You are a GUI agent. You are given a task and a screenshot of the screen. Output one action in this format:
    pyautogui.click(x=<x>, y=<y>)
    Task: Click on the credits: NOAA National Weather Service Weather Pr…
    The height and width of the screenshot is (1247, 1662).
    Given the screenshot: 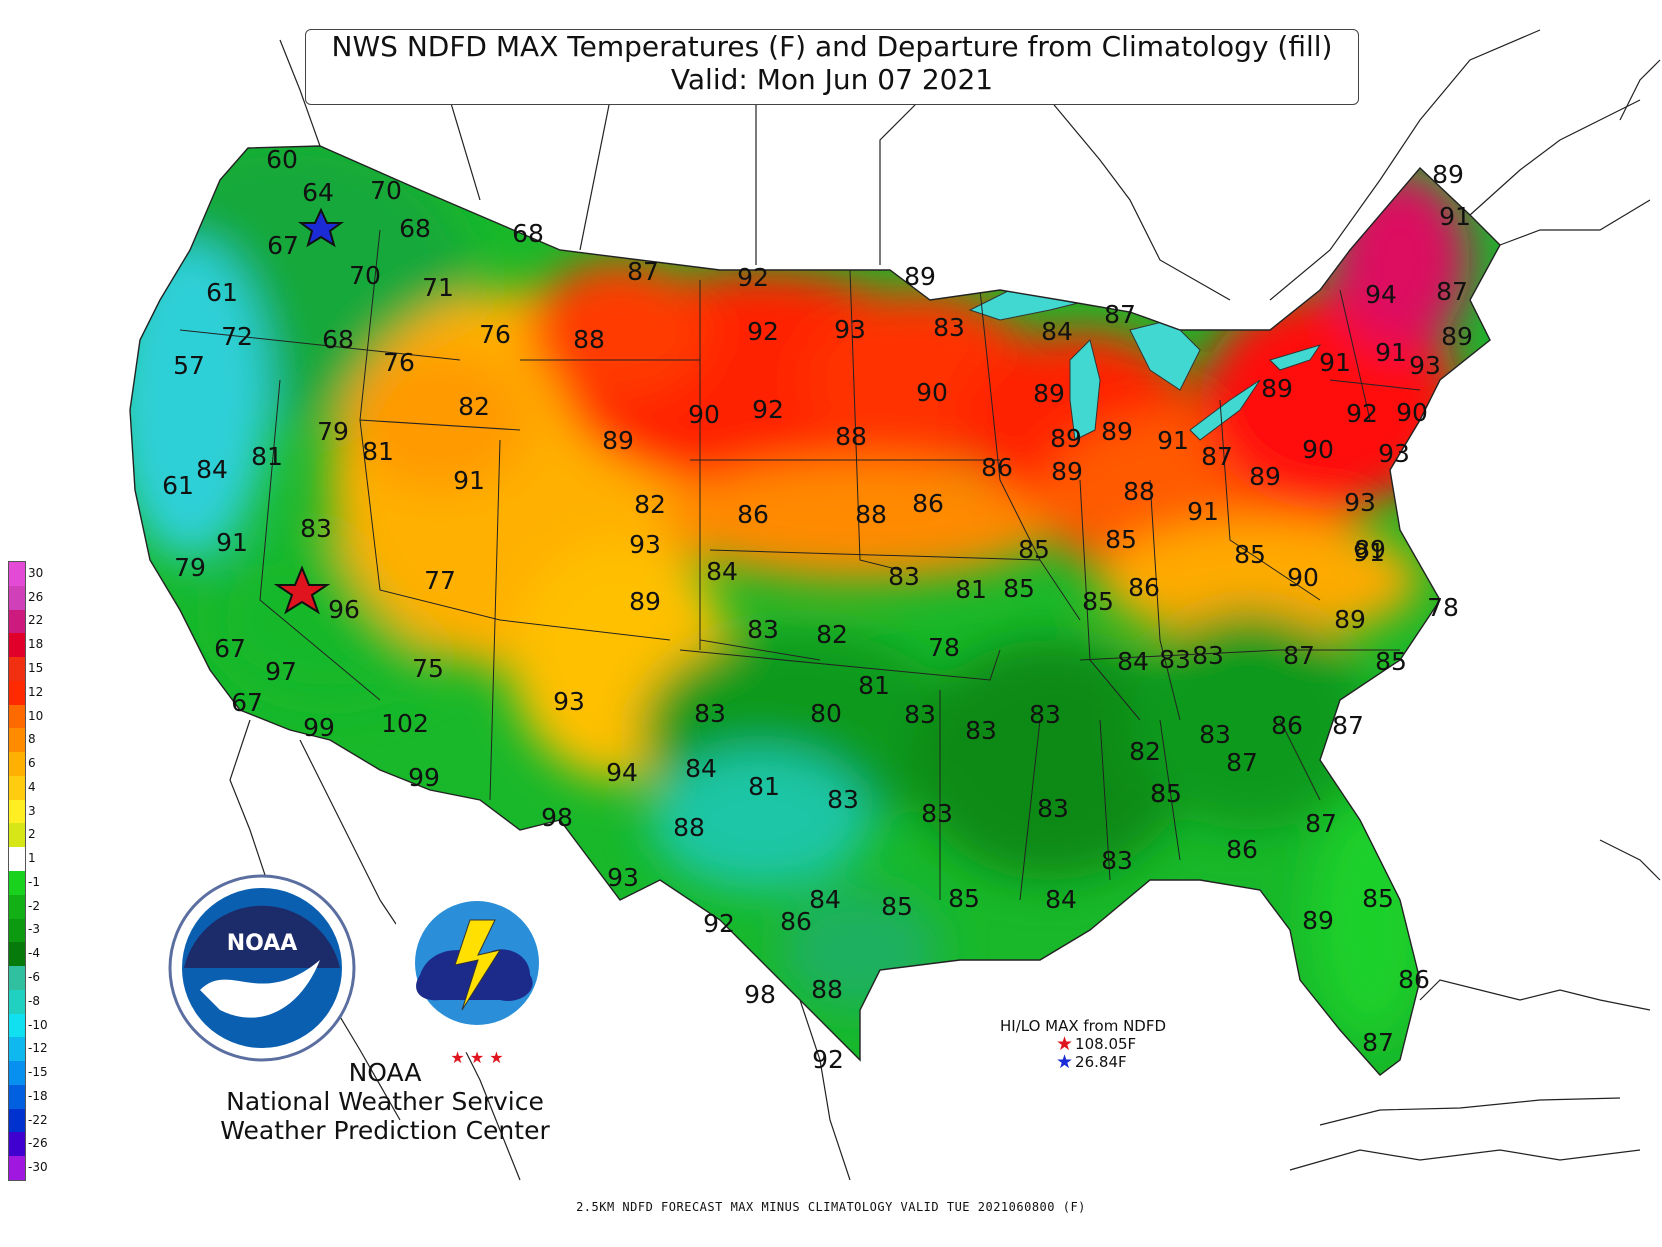 What is the action you would take?
    pyautogui.click(x=385, y=1101)
    